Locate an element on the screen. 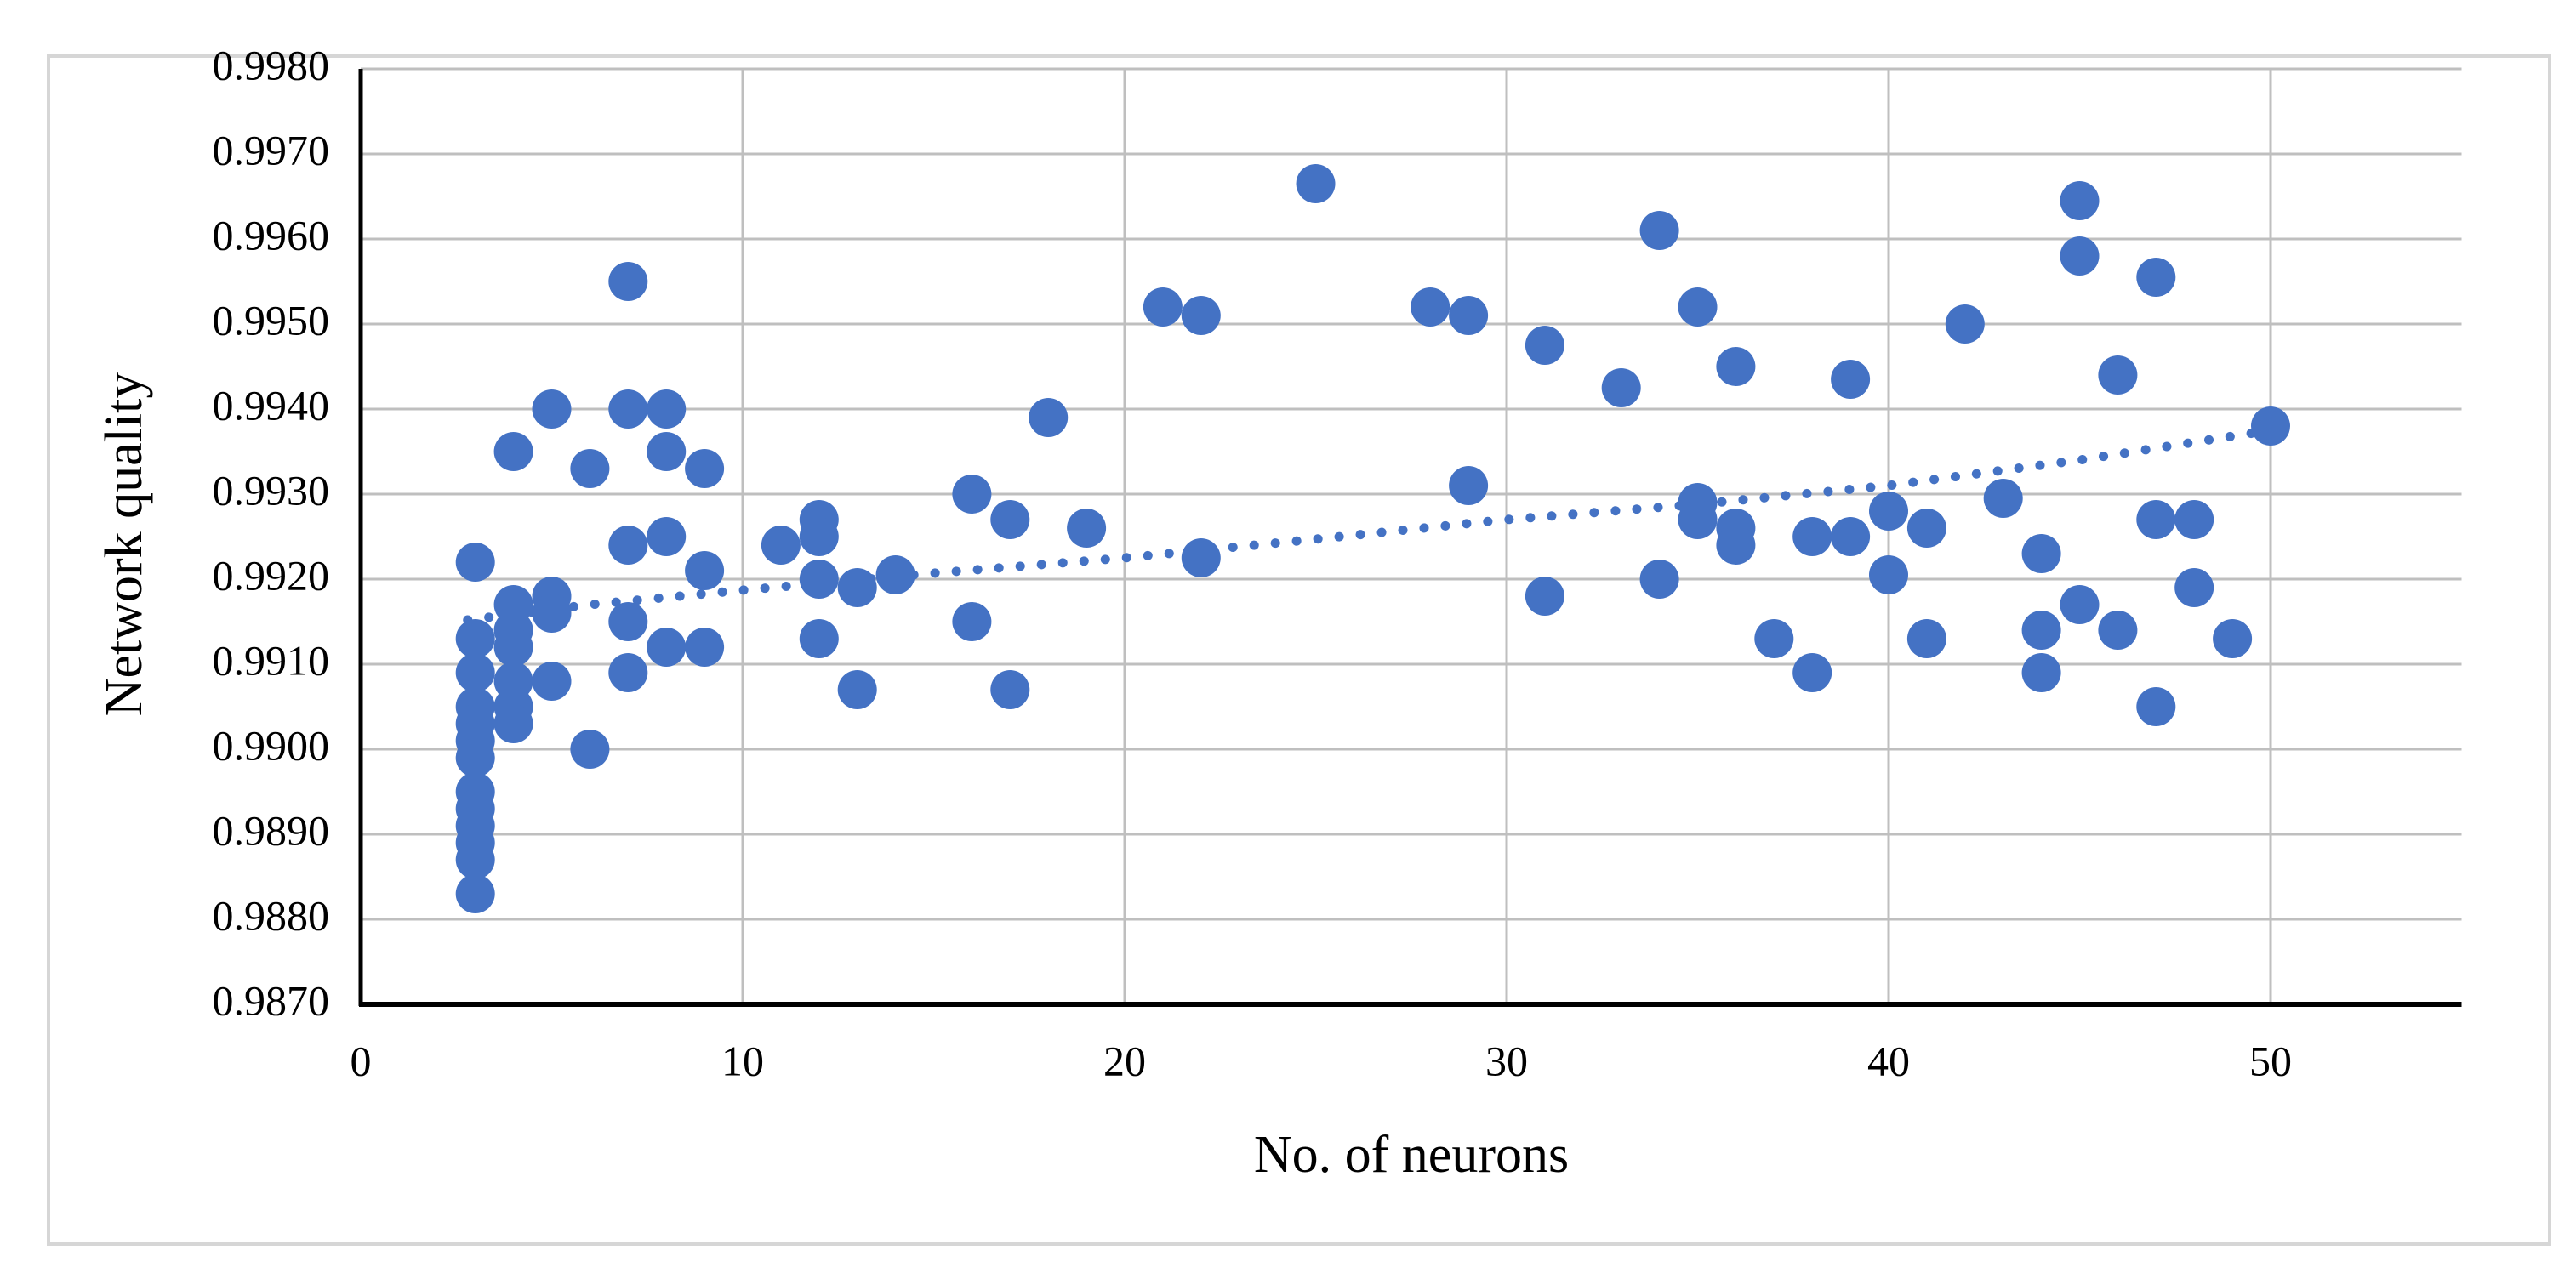 This screenshot has width=2576, height=1279. y-tick-label: 0.9880 is located at coordinates (271, 915).